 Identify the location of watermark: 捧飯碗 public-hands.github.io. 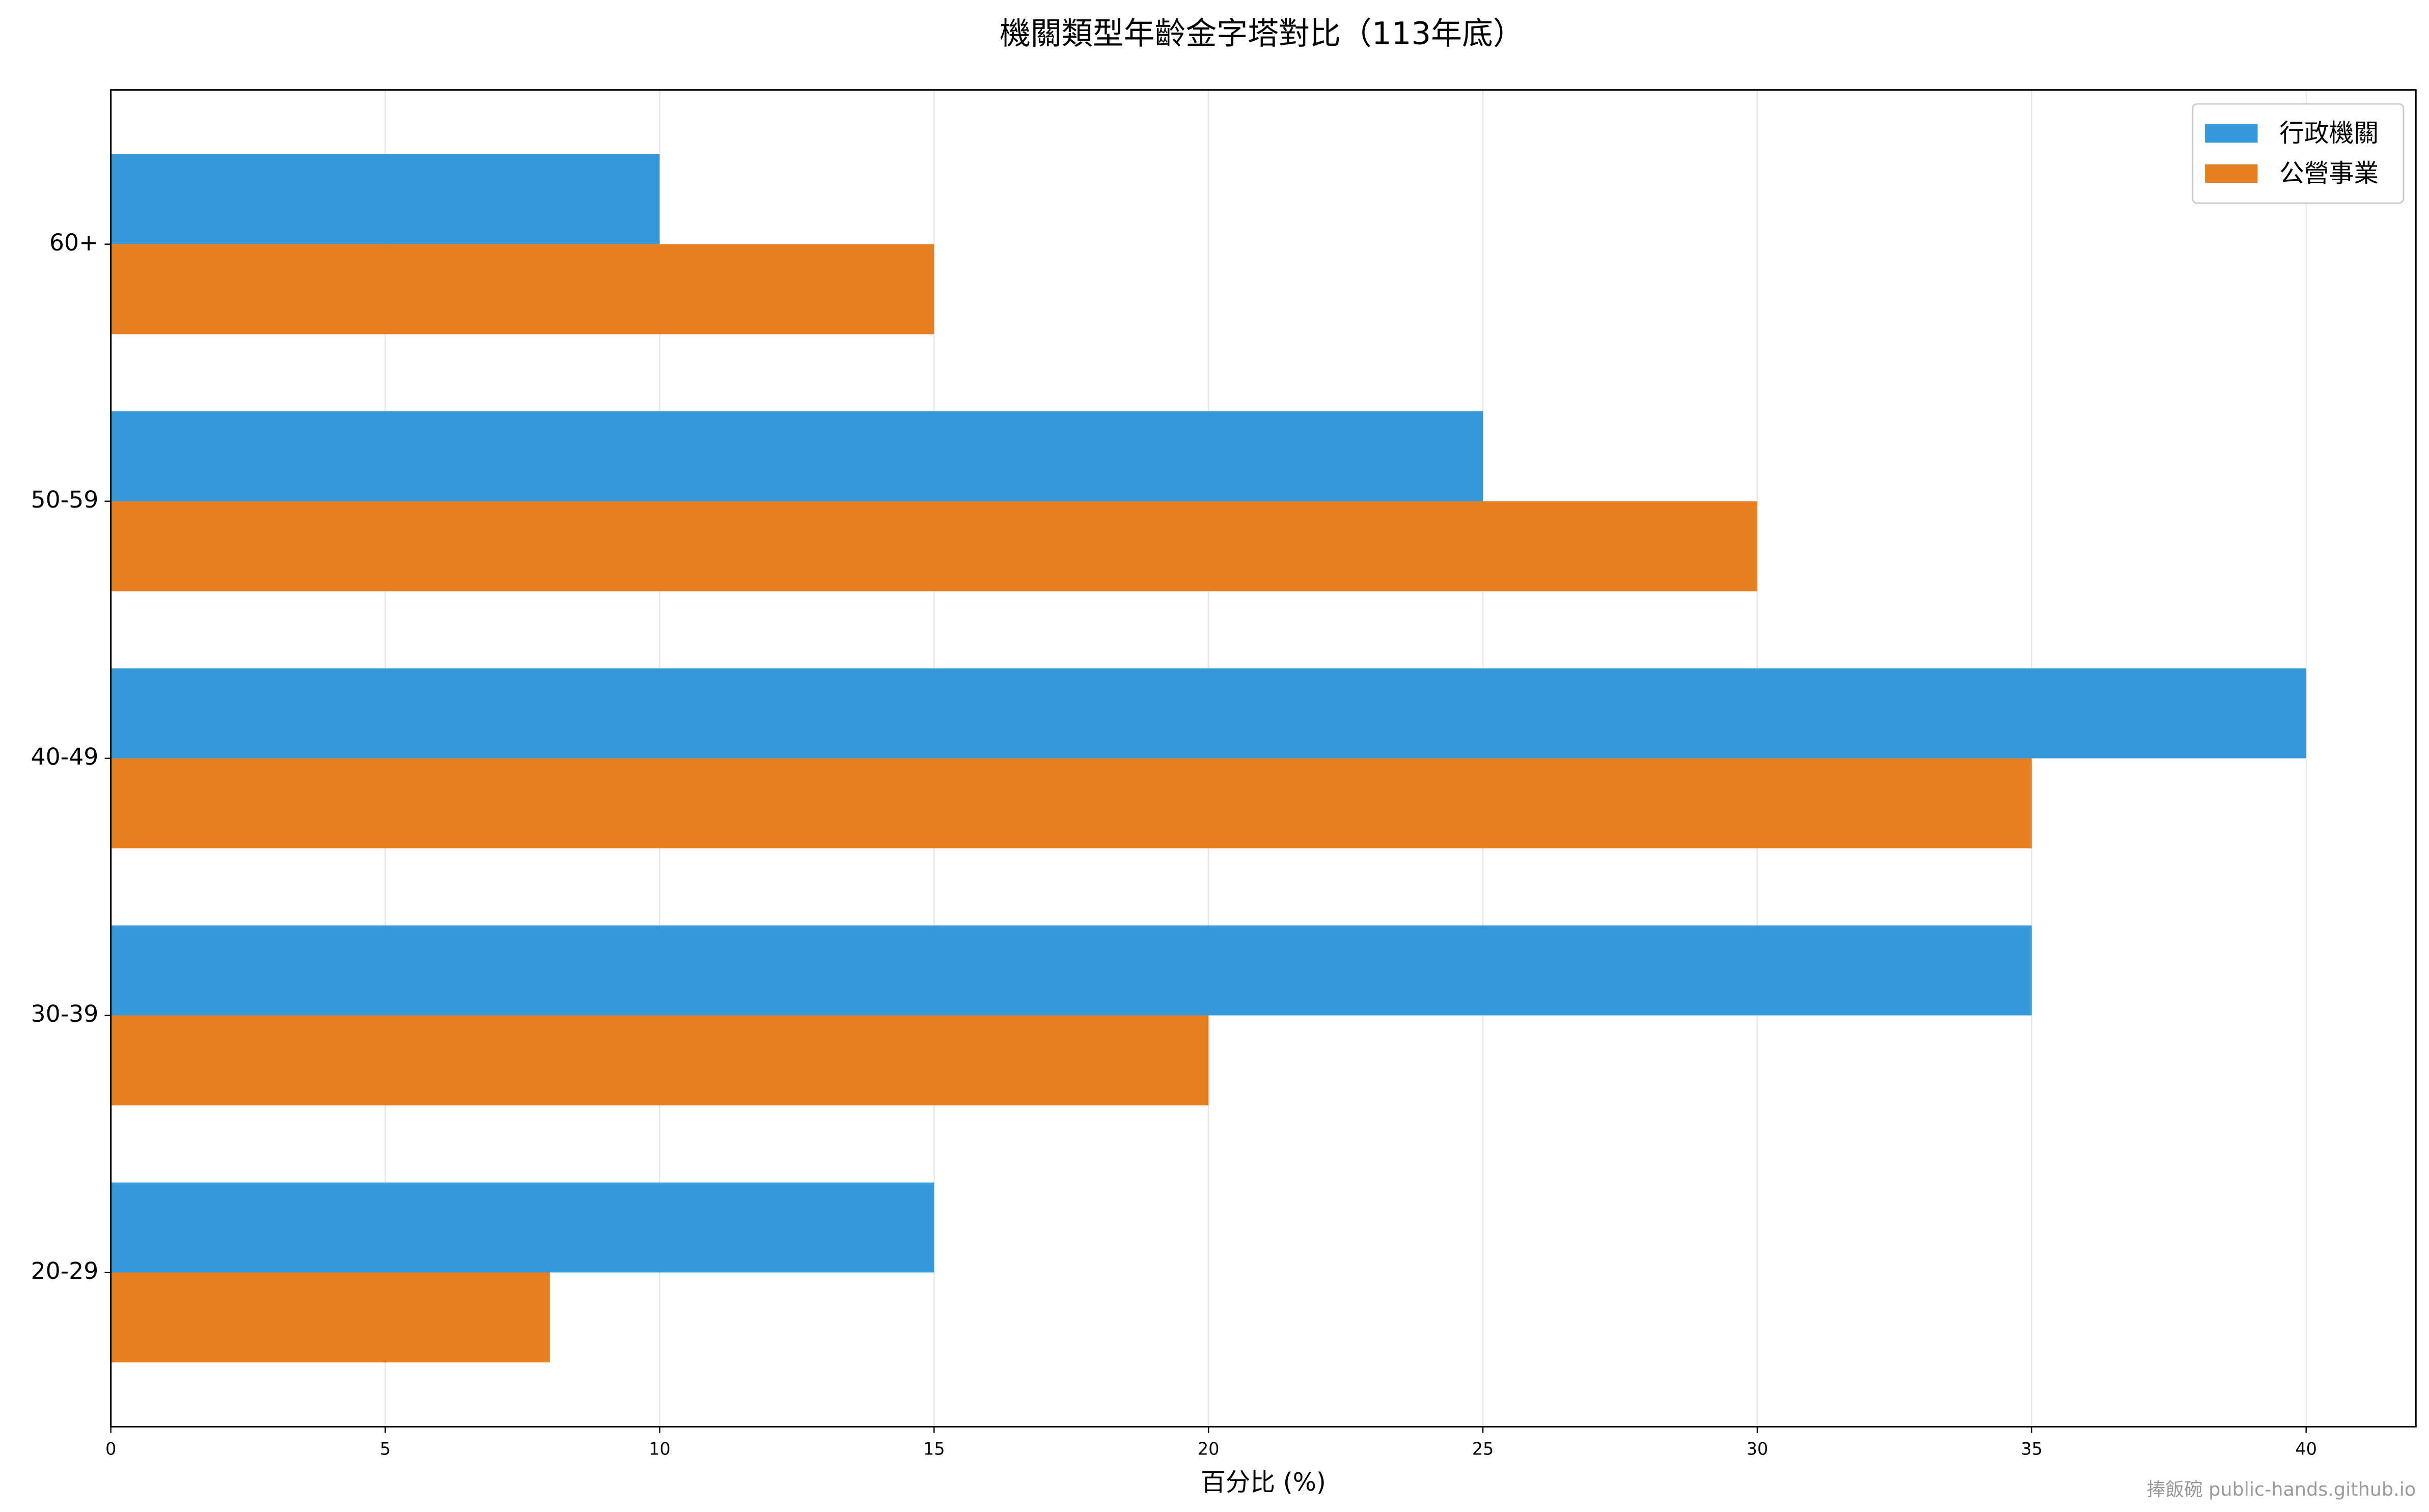
(2281, 1489).